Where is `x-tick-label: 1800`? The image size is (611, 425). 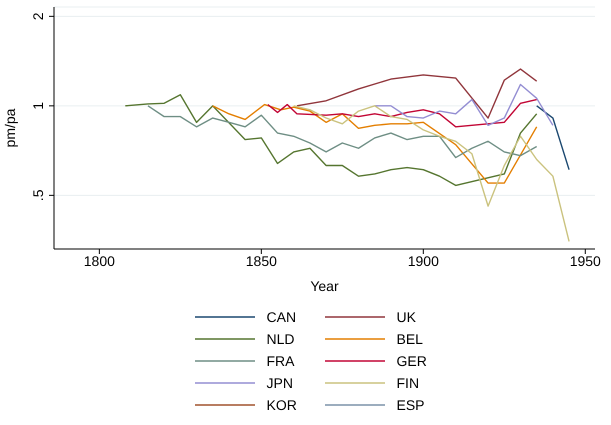
x-tick-label: 1800 is located at coordinates (100, 260).